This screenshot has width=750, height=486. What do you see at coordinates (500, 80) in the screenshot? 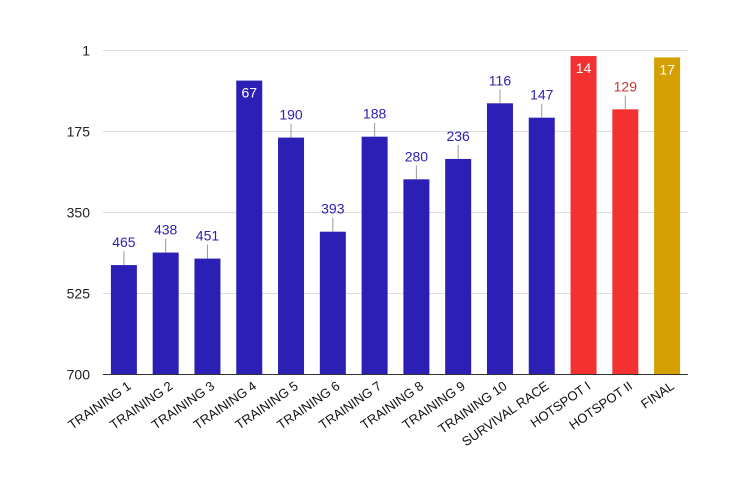
I see `data-label: 116` at bounding box center [500, 80].